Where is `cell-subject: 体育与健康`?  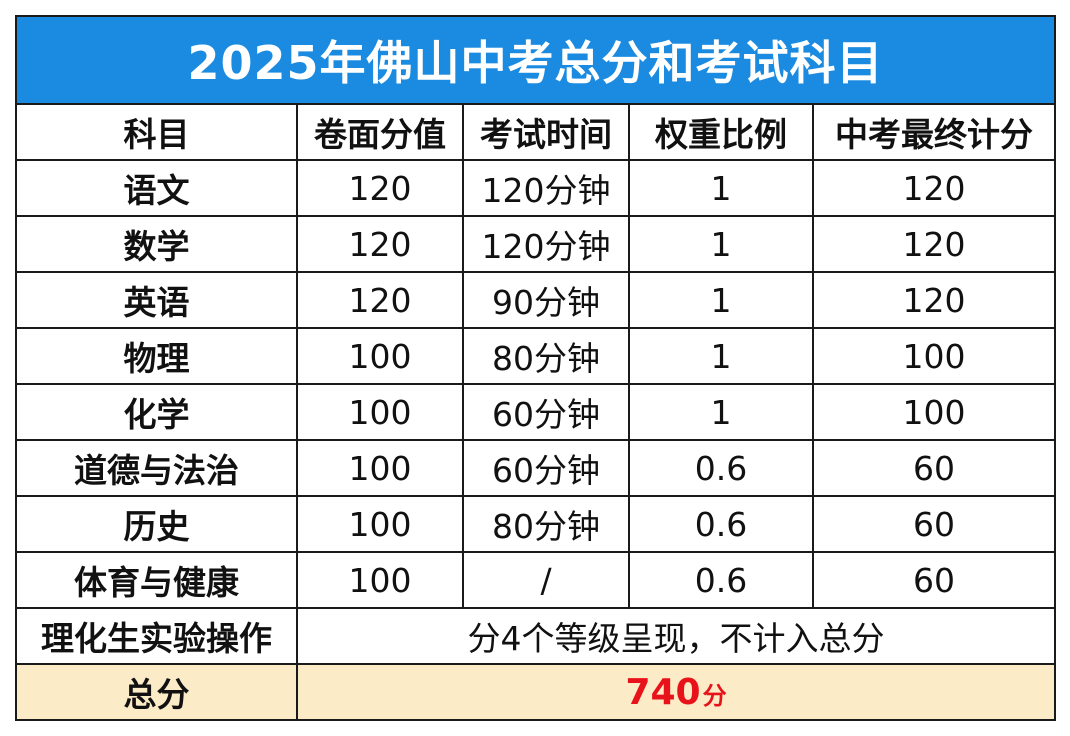
cell-subject: 体育与健康 is located at coordinates (156, 580).